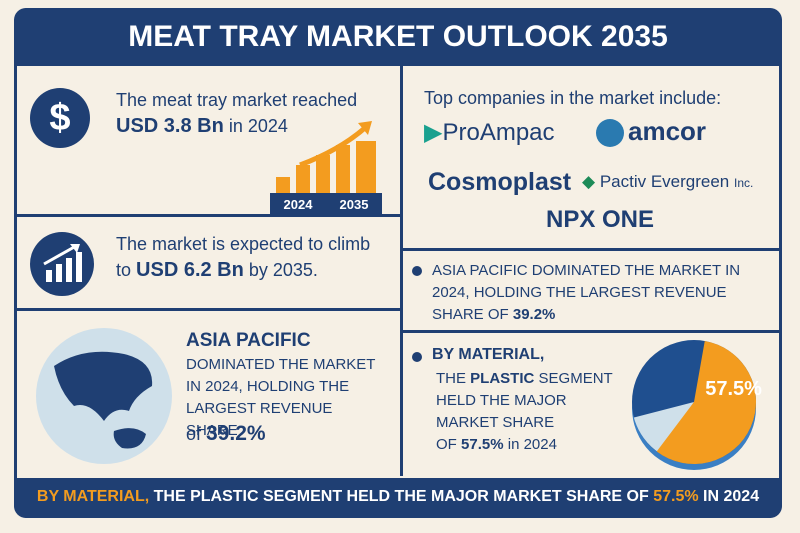 The image size is (800, 533). I want to click on logo-suffix: Inc., so click(744, 183).